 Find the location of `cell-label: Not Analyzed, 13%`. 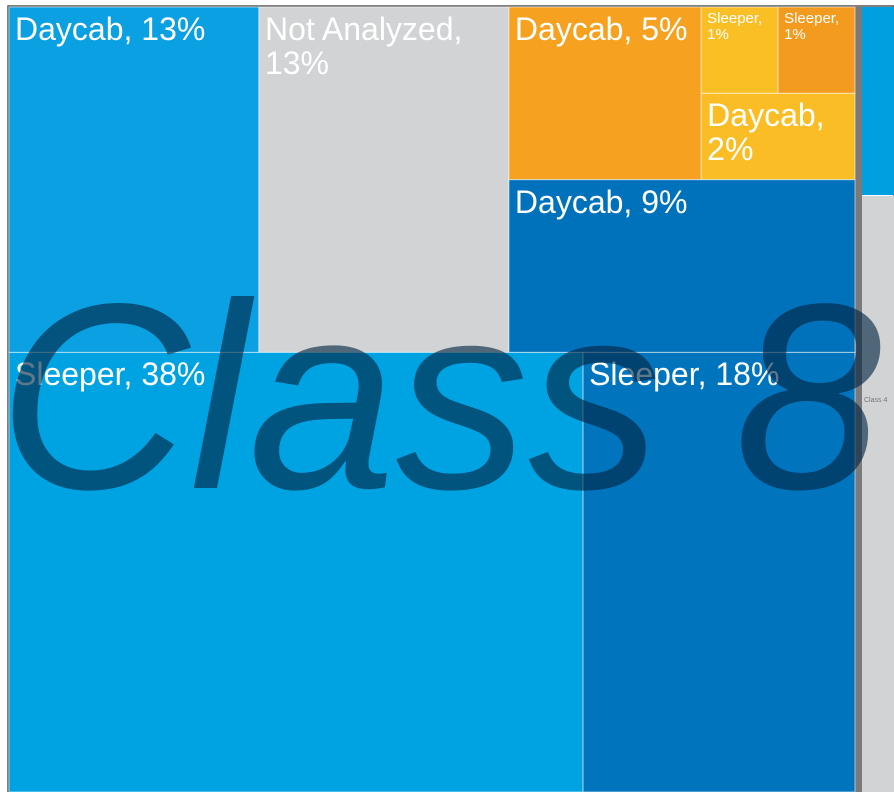

cell-label: Not Analyzed, 13% is located at coordinates (363, 46).